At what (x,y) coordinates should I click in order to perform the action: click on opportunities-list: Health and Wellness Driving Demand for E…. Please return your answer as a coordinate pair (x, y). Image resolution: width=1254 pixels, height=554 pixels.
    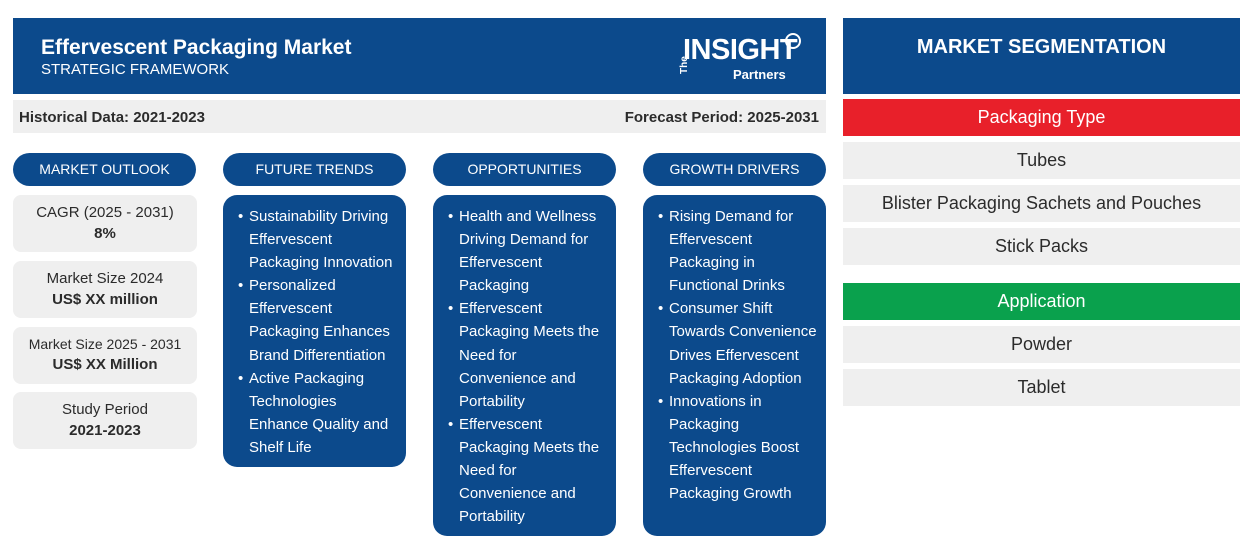
    Looking at the image, I should click on (524, 365).